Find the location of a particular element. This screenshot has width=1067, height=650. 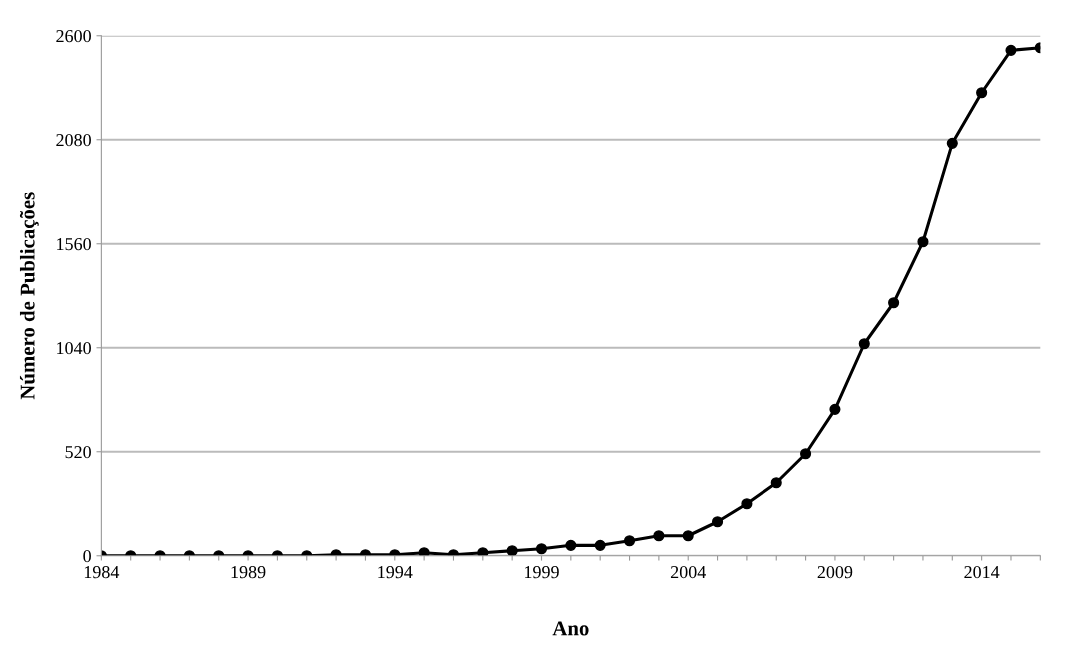

y-axis-title: Número de Publicações is located at coordinates (29, 296).